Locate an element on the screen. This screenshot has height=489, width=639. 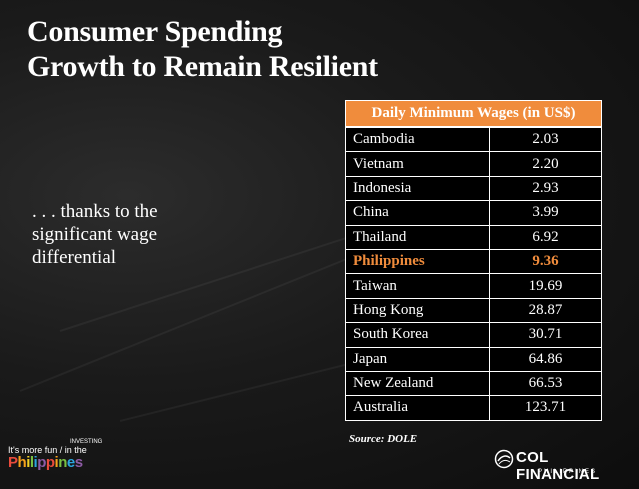
slide-title-line2: Growth to Remain Resilient is located at coordinates (202, 66).